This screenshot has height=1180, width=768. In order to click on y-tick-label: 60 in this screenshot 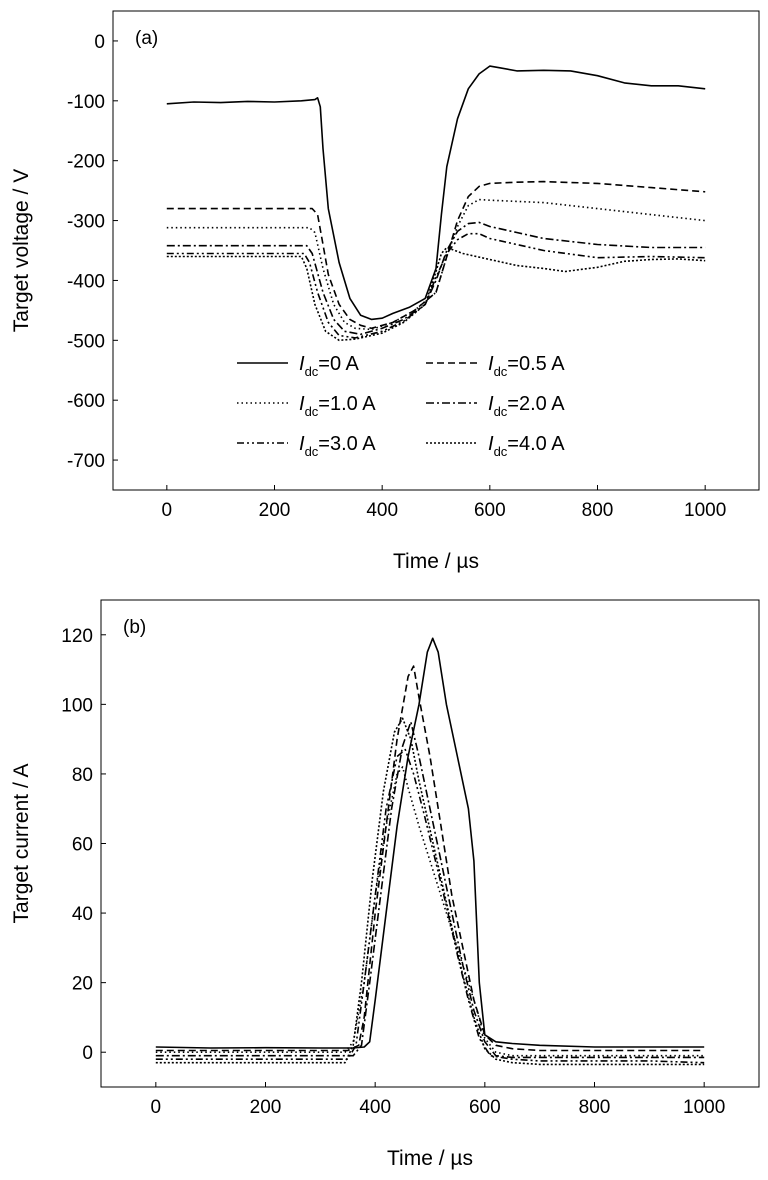, I will do `click(82, 845)`.